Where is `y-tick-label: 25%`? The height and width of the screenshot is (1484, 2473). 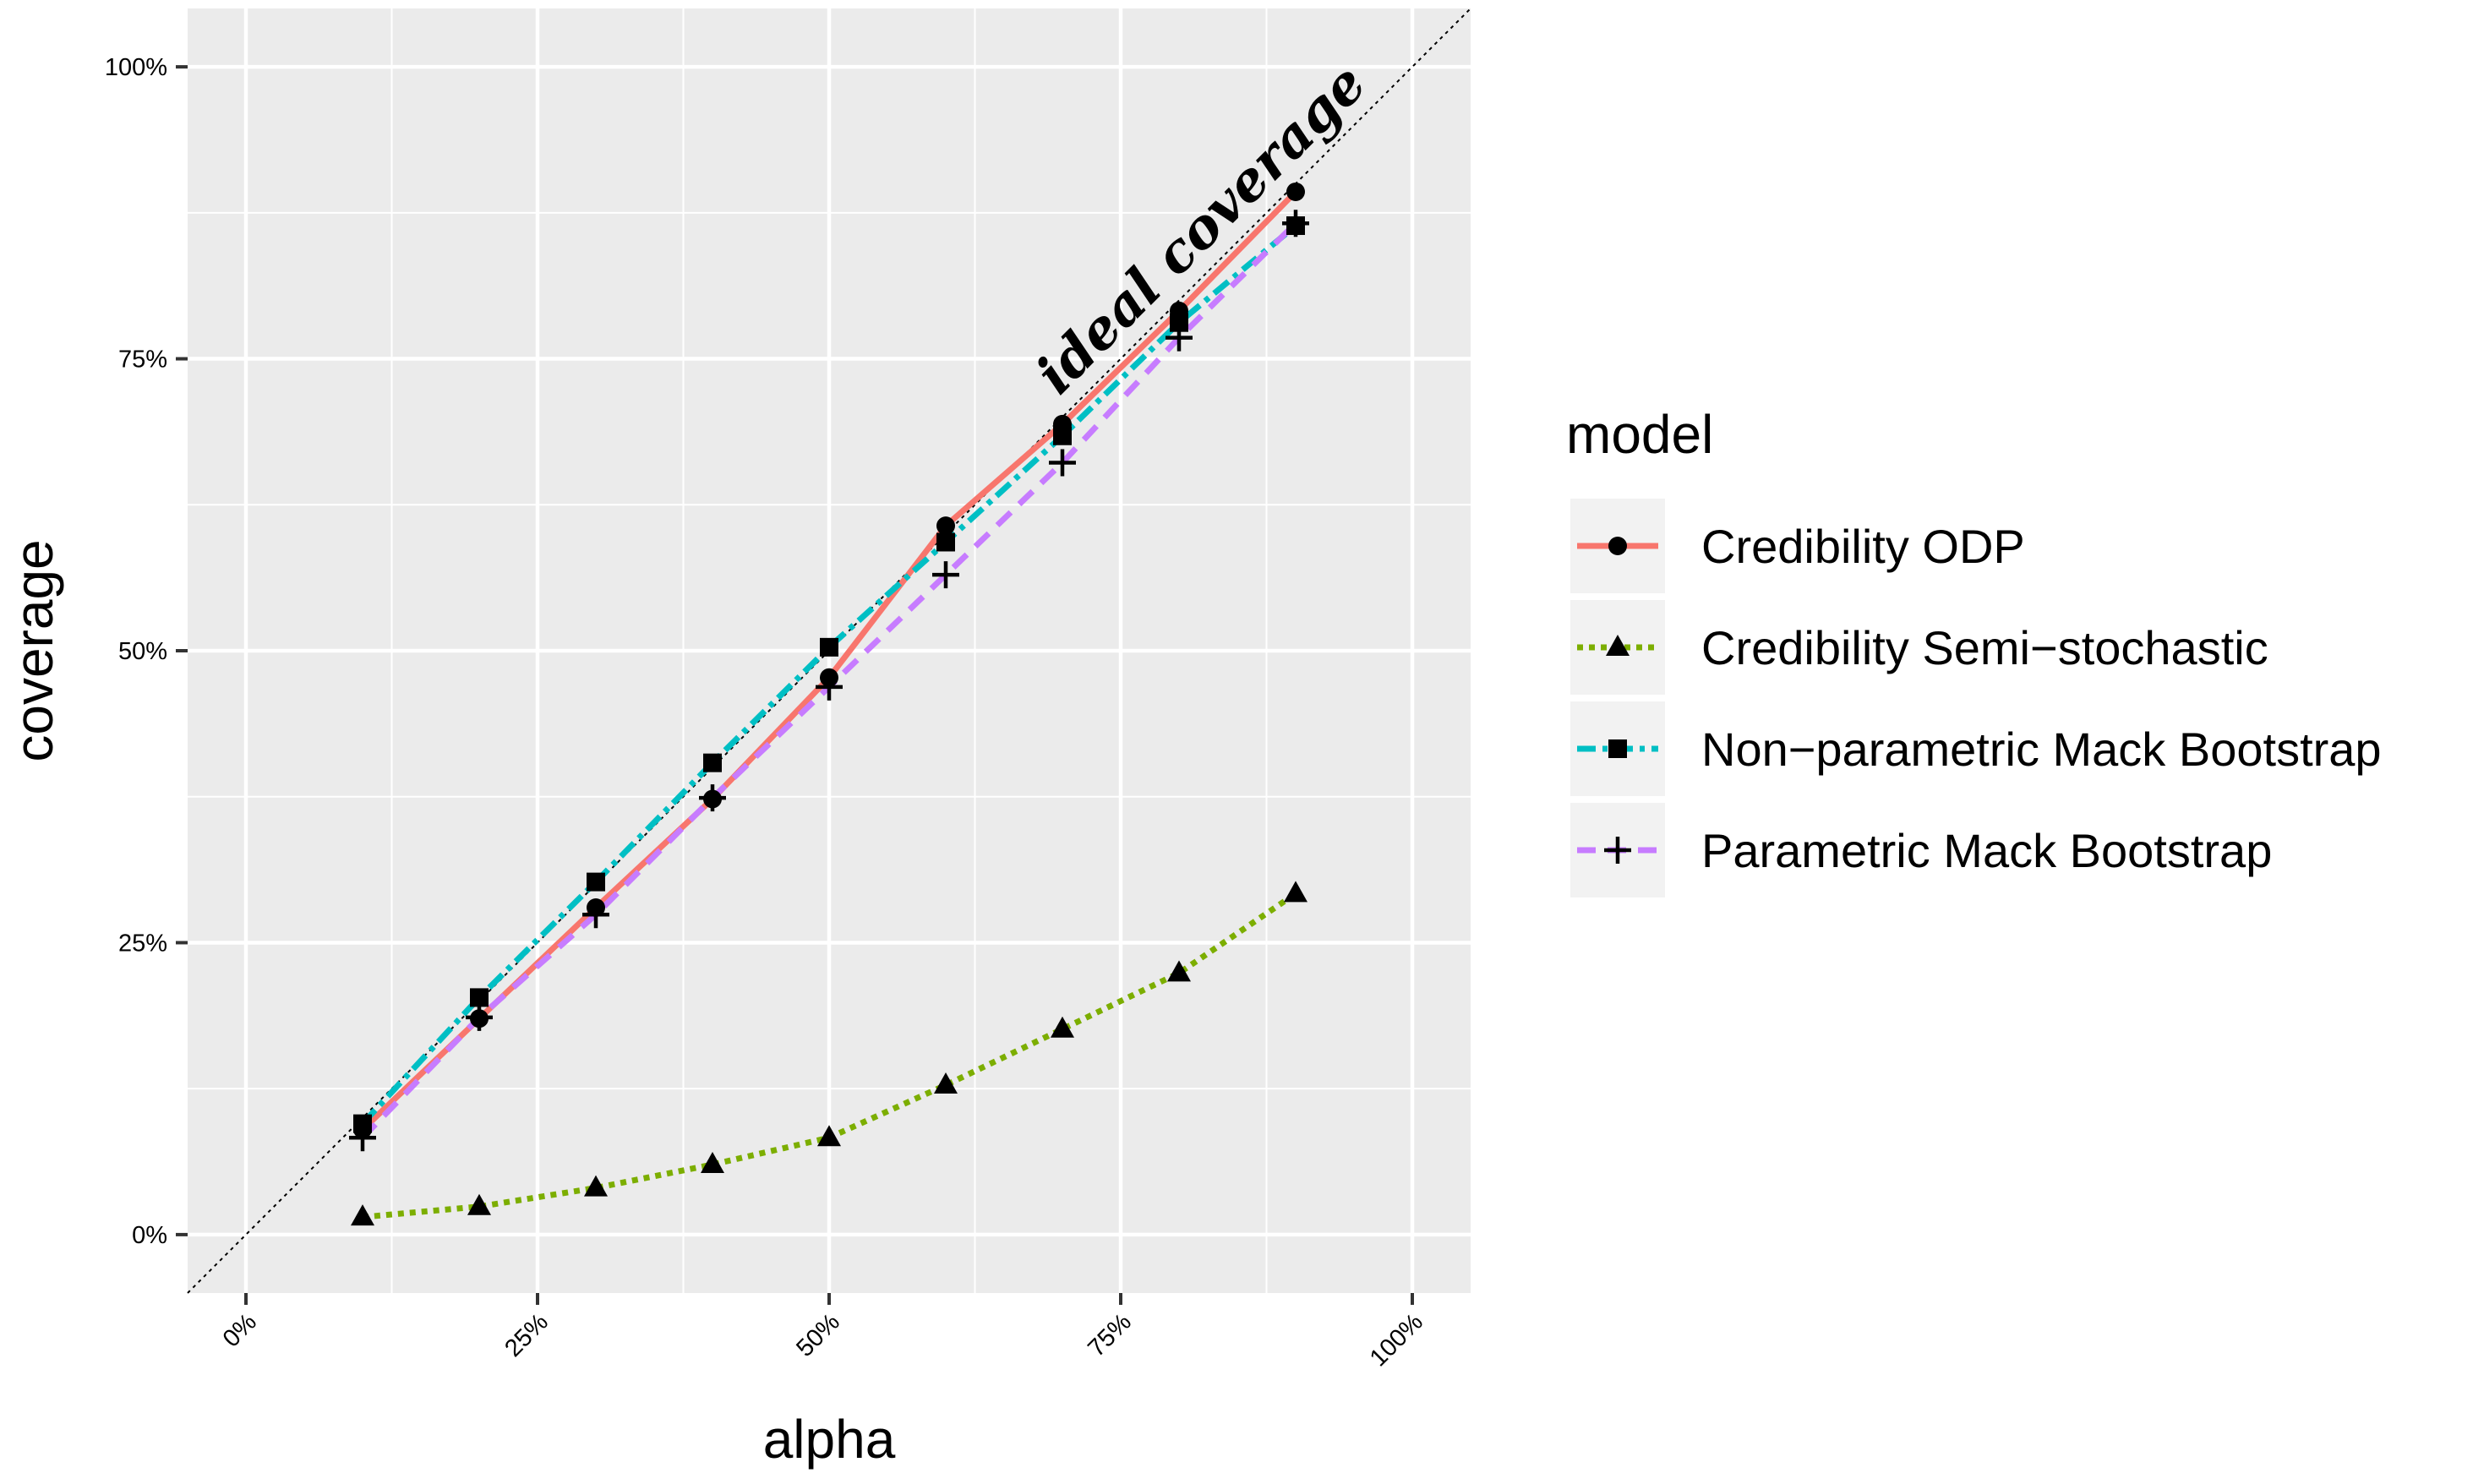 y-tick-label: 25% is located at coordinates (142, 944).